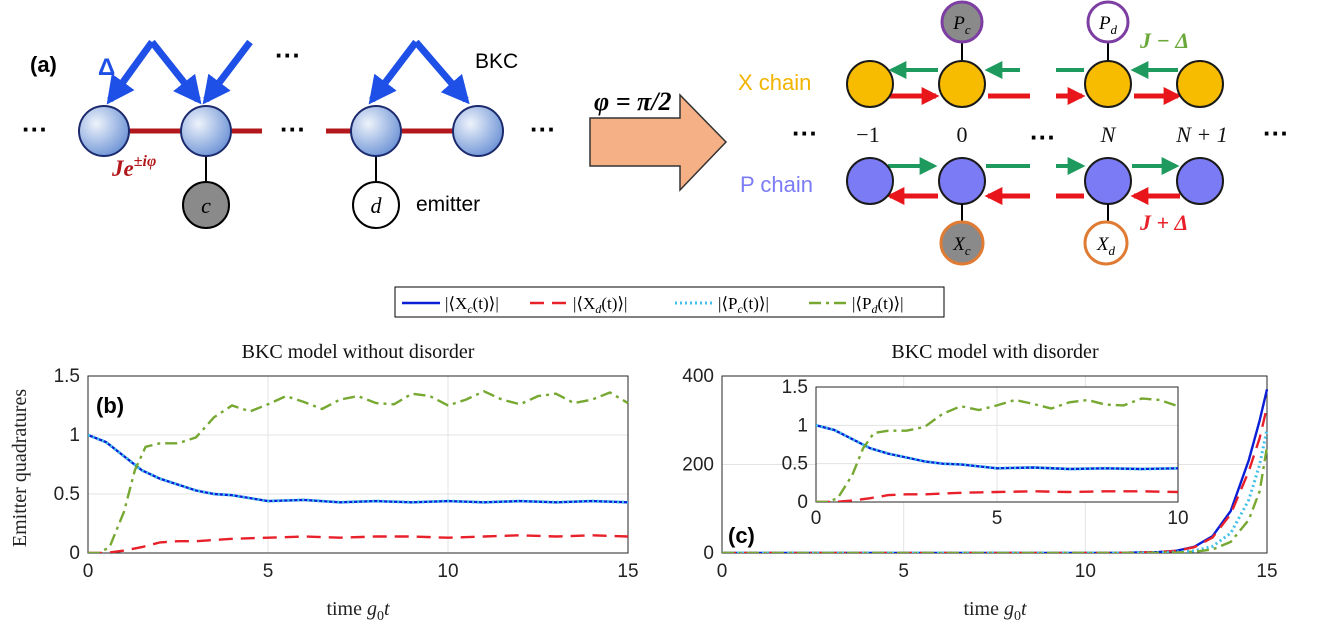  I want to click on site-label: N + 1, so click(1201, 134).